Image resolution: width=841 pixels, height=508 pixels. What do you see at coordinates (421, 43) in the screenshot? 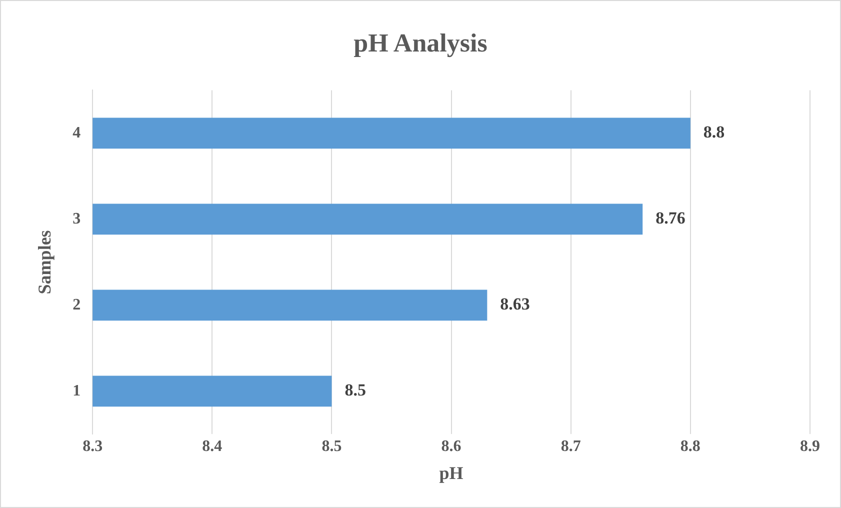
I see `chart-title: pH Analysis` at bounding box center [421, 43].